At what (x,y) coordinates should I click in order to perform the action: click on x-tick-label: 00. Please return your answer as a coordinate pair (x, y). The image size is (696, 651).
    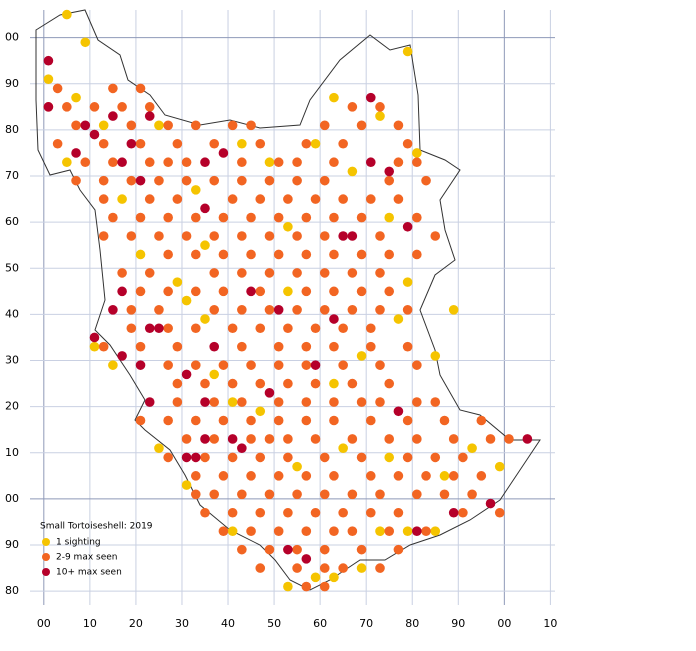
    Looking at the image, I should click on (504, 623).